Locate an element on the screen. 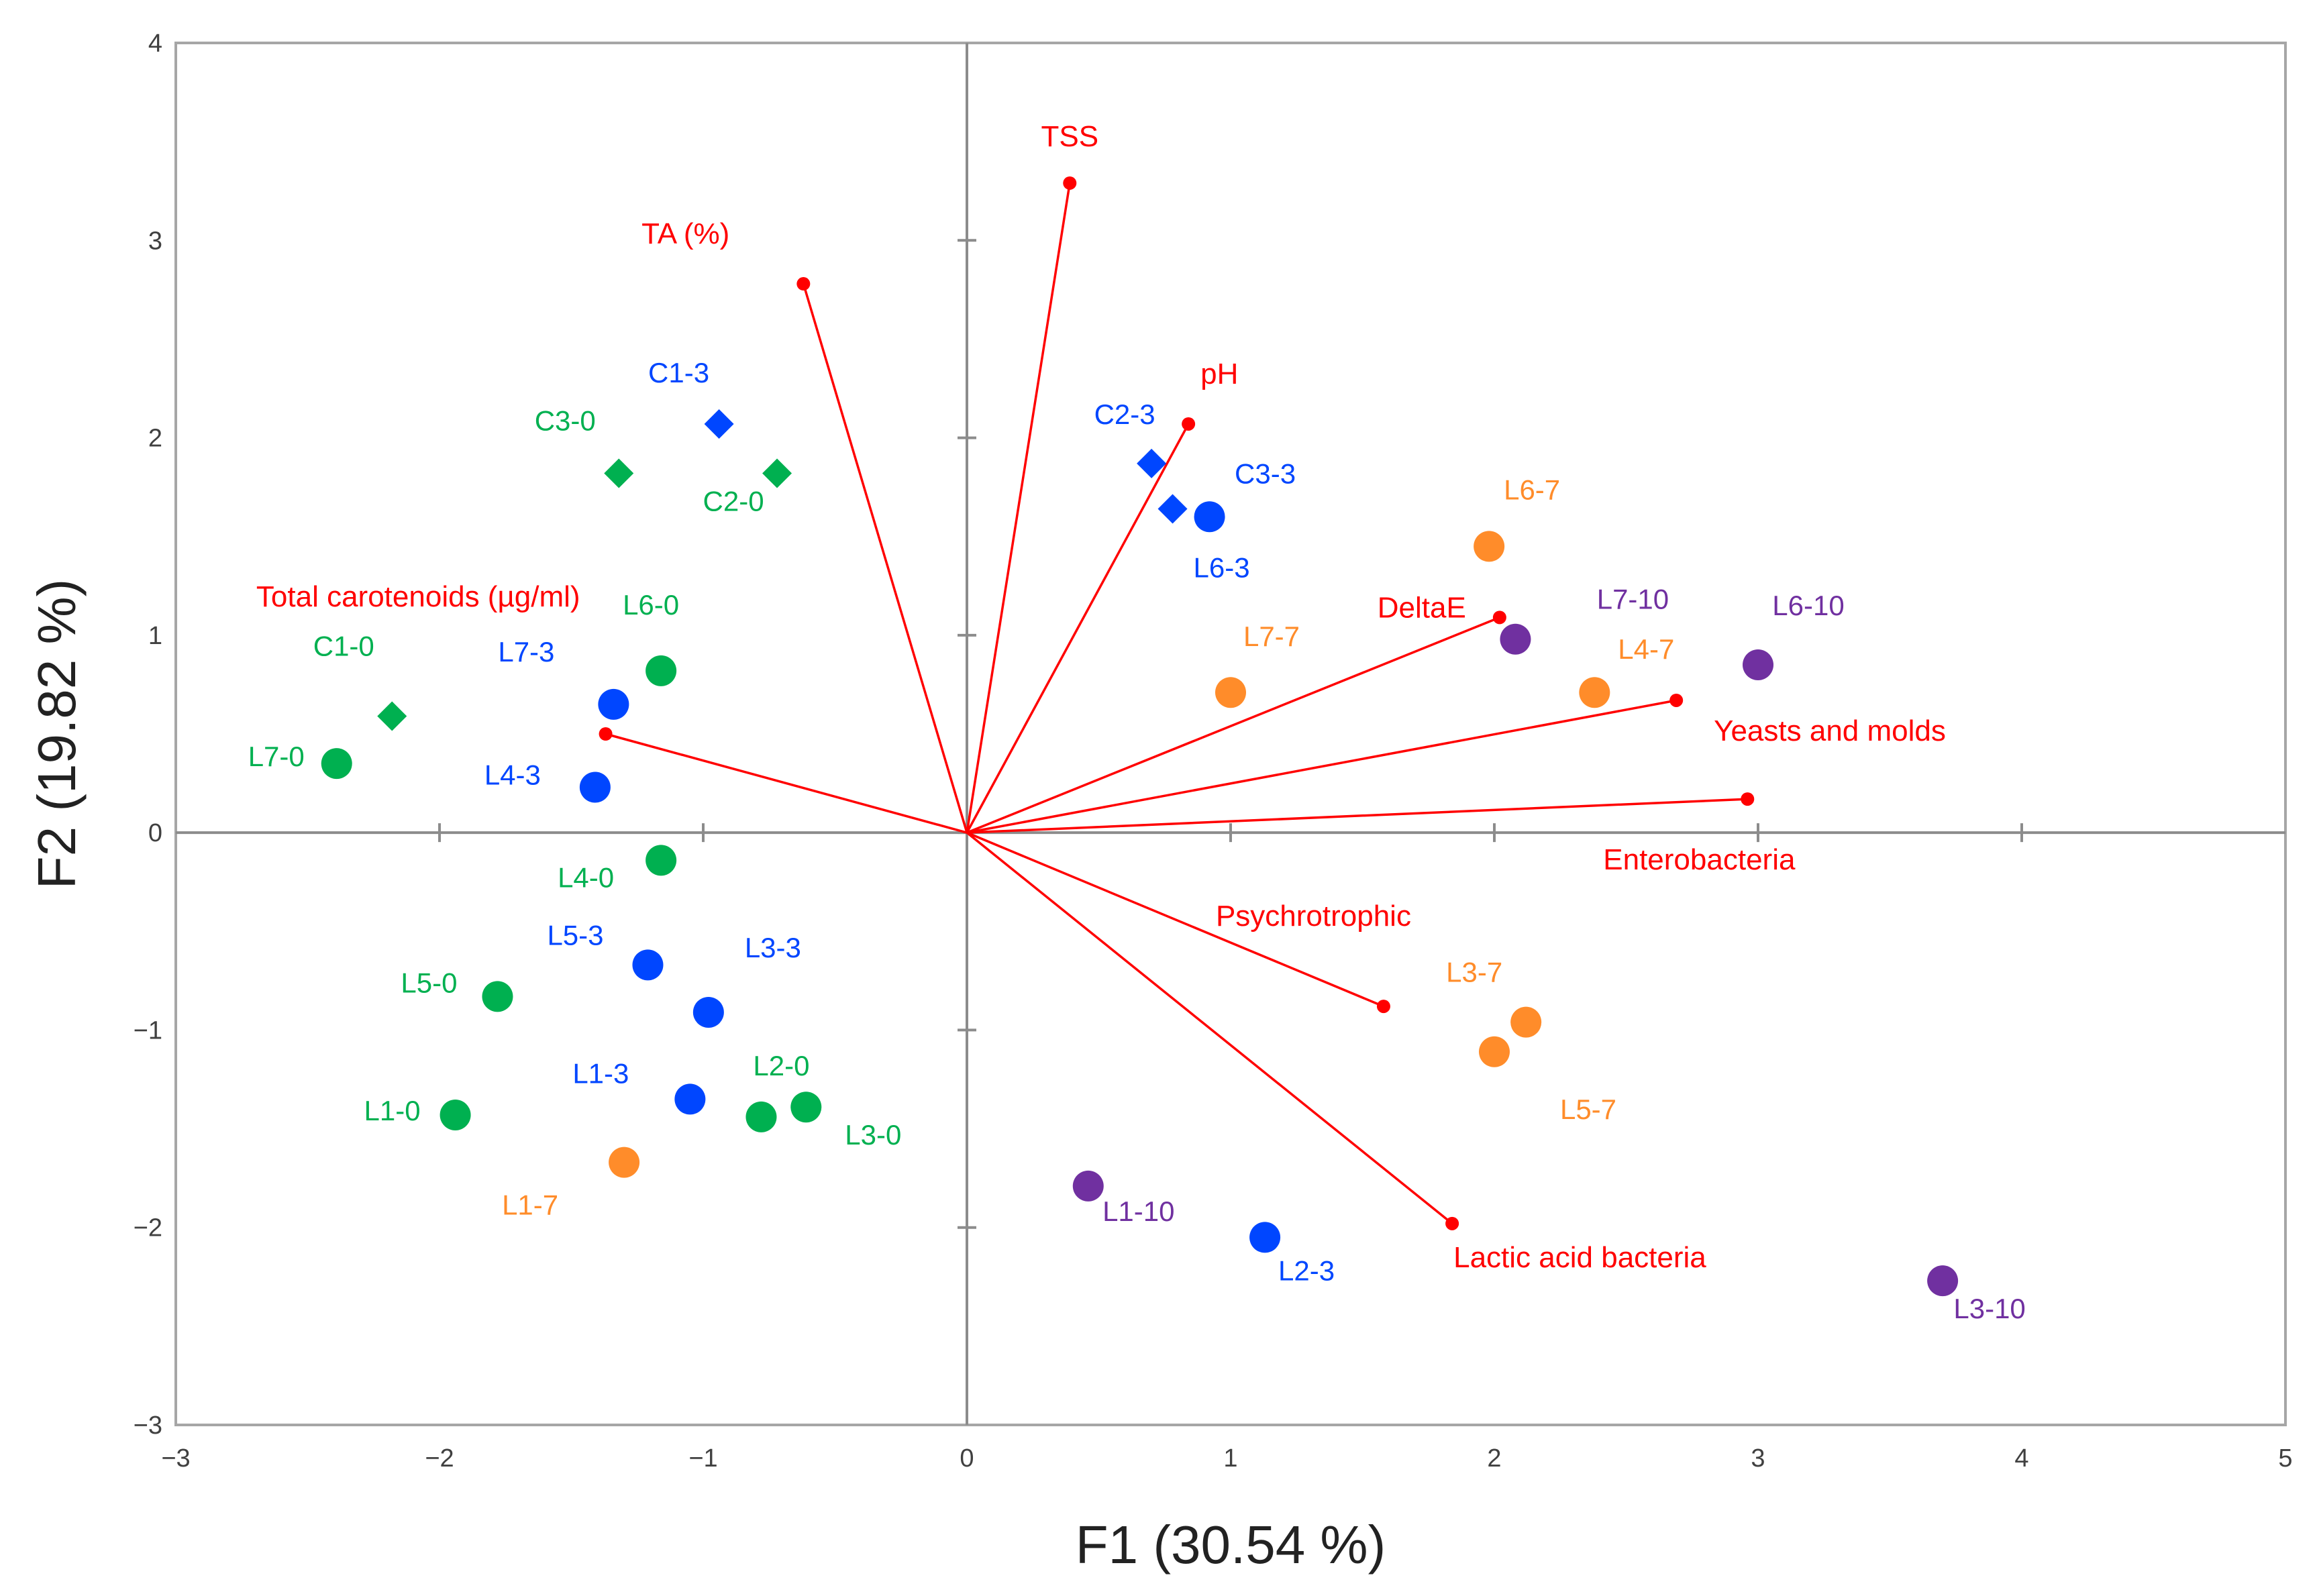 The height and width of the screenshot is (1596, 2319). vector-label: DeltaE is located at coordinates (1422, 607).